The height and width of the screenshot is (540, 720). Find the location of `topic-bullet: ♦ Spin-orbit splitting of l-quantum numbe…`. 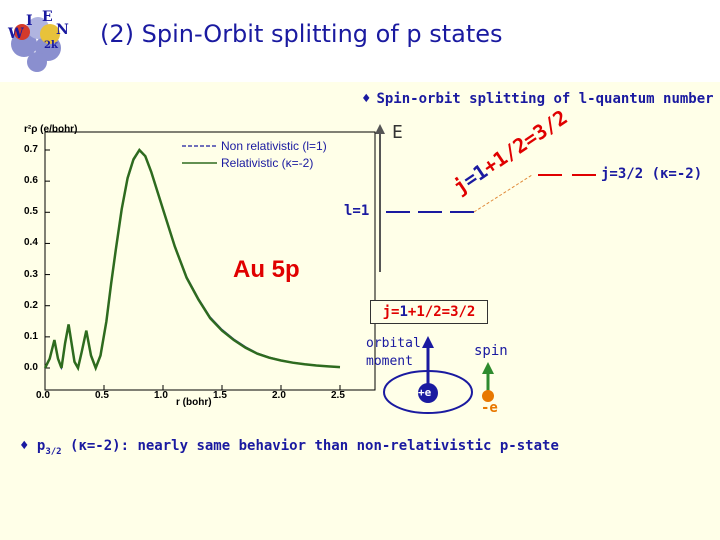

topic-bullet: ♦ Spin-orbit splitting of l-quantum numbe… is located at coordinates (538, 99).